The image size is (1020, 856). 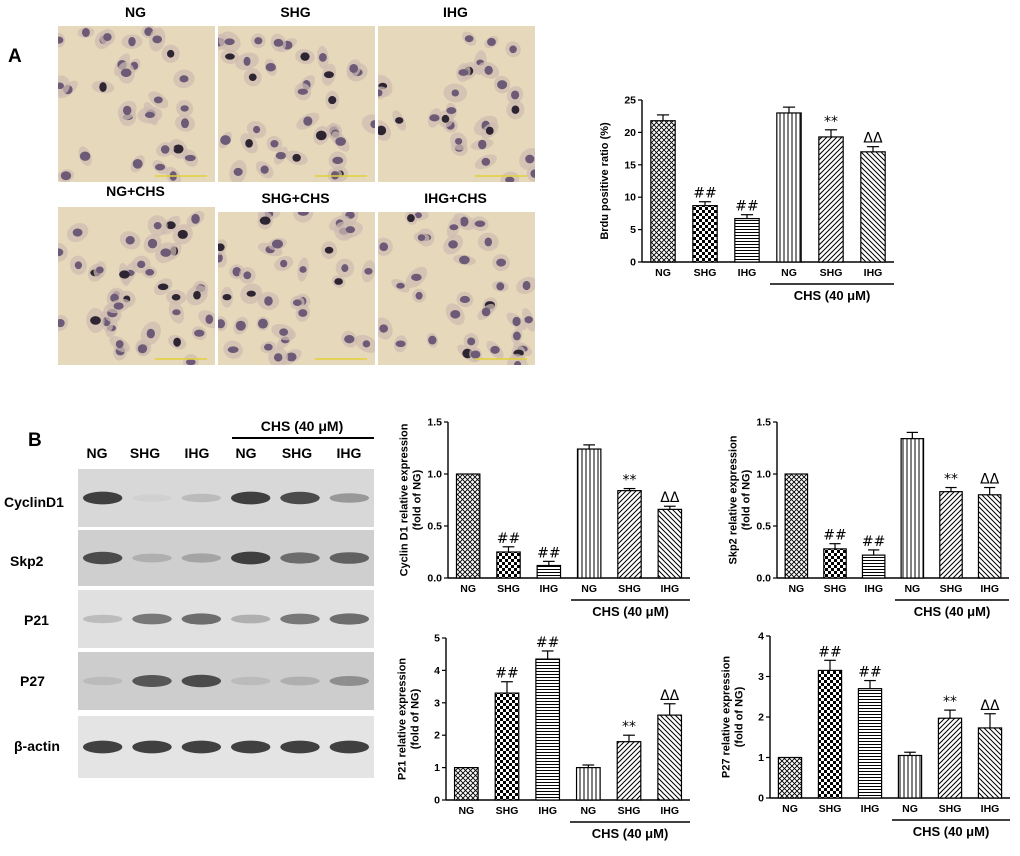 I want to click on micrograph-ihg-chs, so click(x=456, y=288).